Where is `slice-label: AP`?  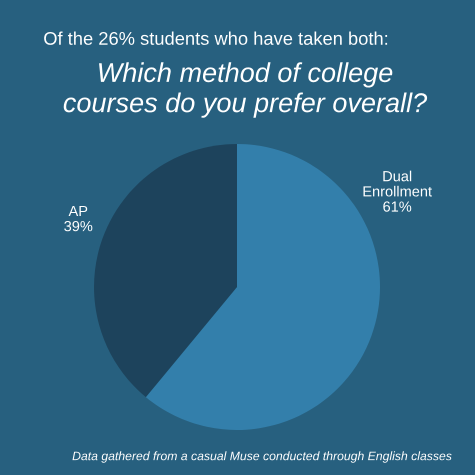 slice-label: AP is located at coordinates (78, 211).